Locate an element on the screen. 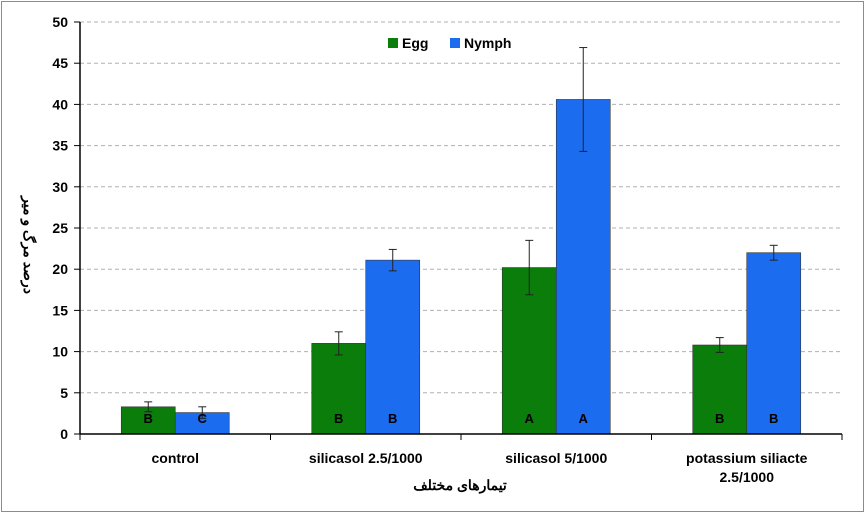 The width and height of the screenshot is (867, 515). y-tick-label: 40 is located at coordinates (60, 104).